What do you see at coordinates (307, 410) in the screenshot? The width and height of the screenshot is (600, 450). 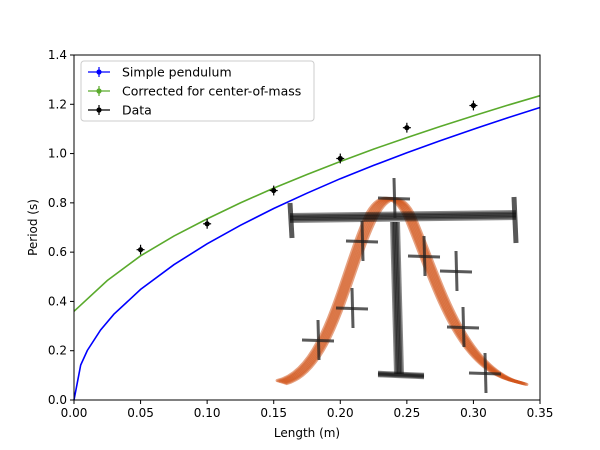 I see `x-axis-ticks: 0.00 0.05 0.10 0.15 0.20 0.25 0.30 0.35` at bounding box center [307, 410].